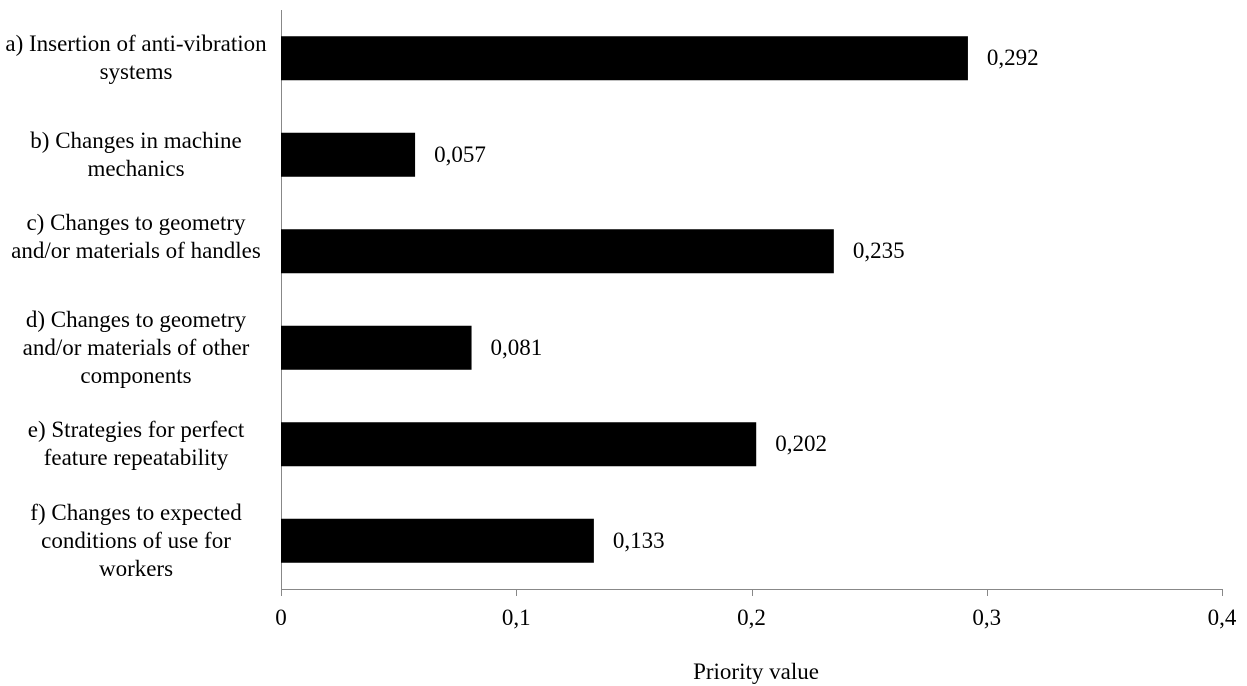 This screenshot has width=1247, height=686. Describe the element at coordinates (136, 58) in the screenshot. I see `category-label: a) Insertion of anti-vibration systems` at that location.